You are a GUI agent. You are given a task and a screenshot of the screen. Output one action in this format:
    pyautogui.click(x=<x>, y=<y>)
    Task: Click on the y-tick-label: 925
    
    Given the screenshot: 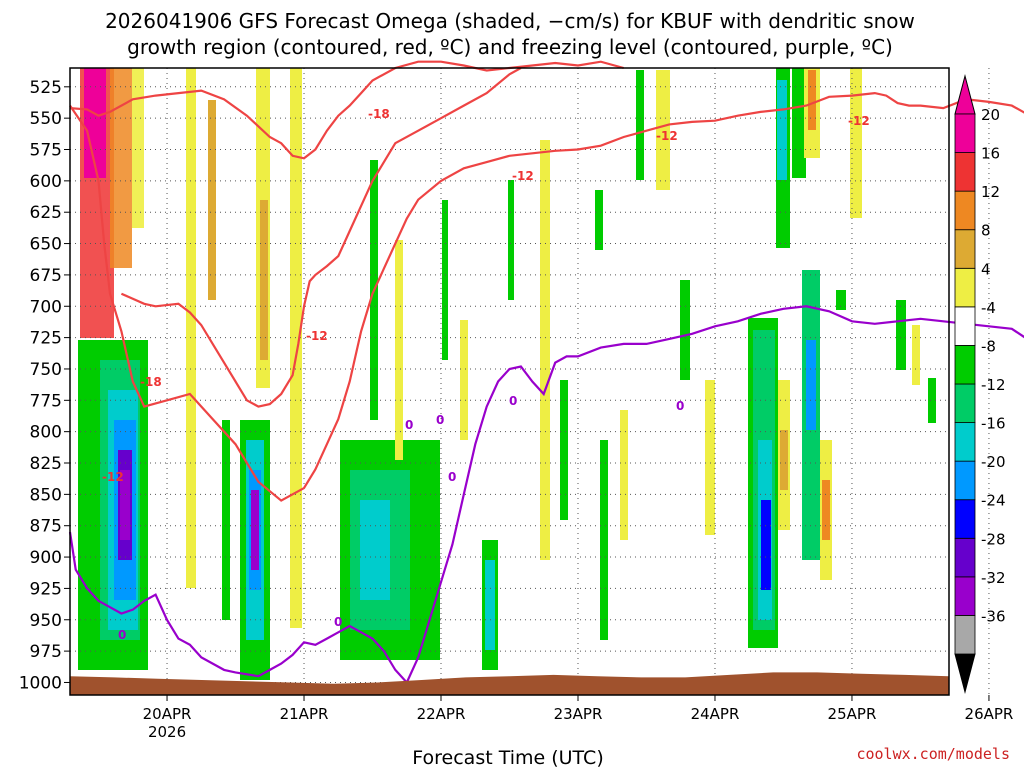 What is the action you would take?
    pyautogui.click(x=46, y=589)
    